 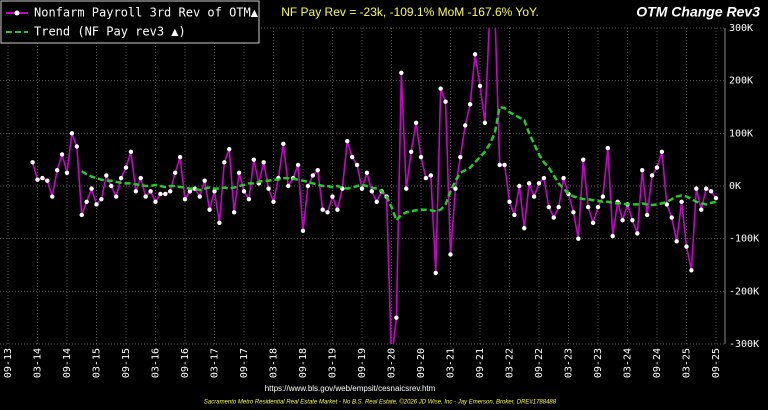 What do you see at coordinates (303, 363) in the screenshot?
I see `x-tick-label: 09-18` at bounding box center [303, 363].